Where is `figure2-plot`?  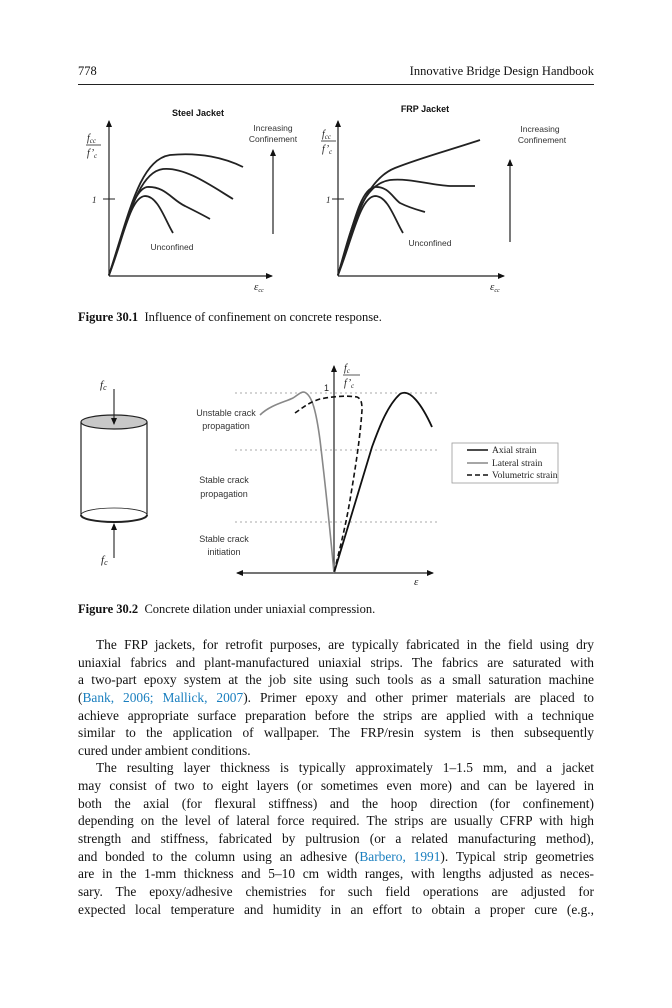 figure2-plot is located at coordinates (397, 470).